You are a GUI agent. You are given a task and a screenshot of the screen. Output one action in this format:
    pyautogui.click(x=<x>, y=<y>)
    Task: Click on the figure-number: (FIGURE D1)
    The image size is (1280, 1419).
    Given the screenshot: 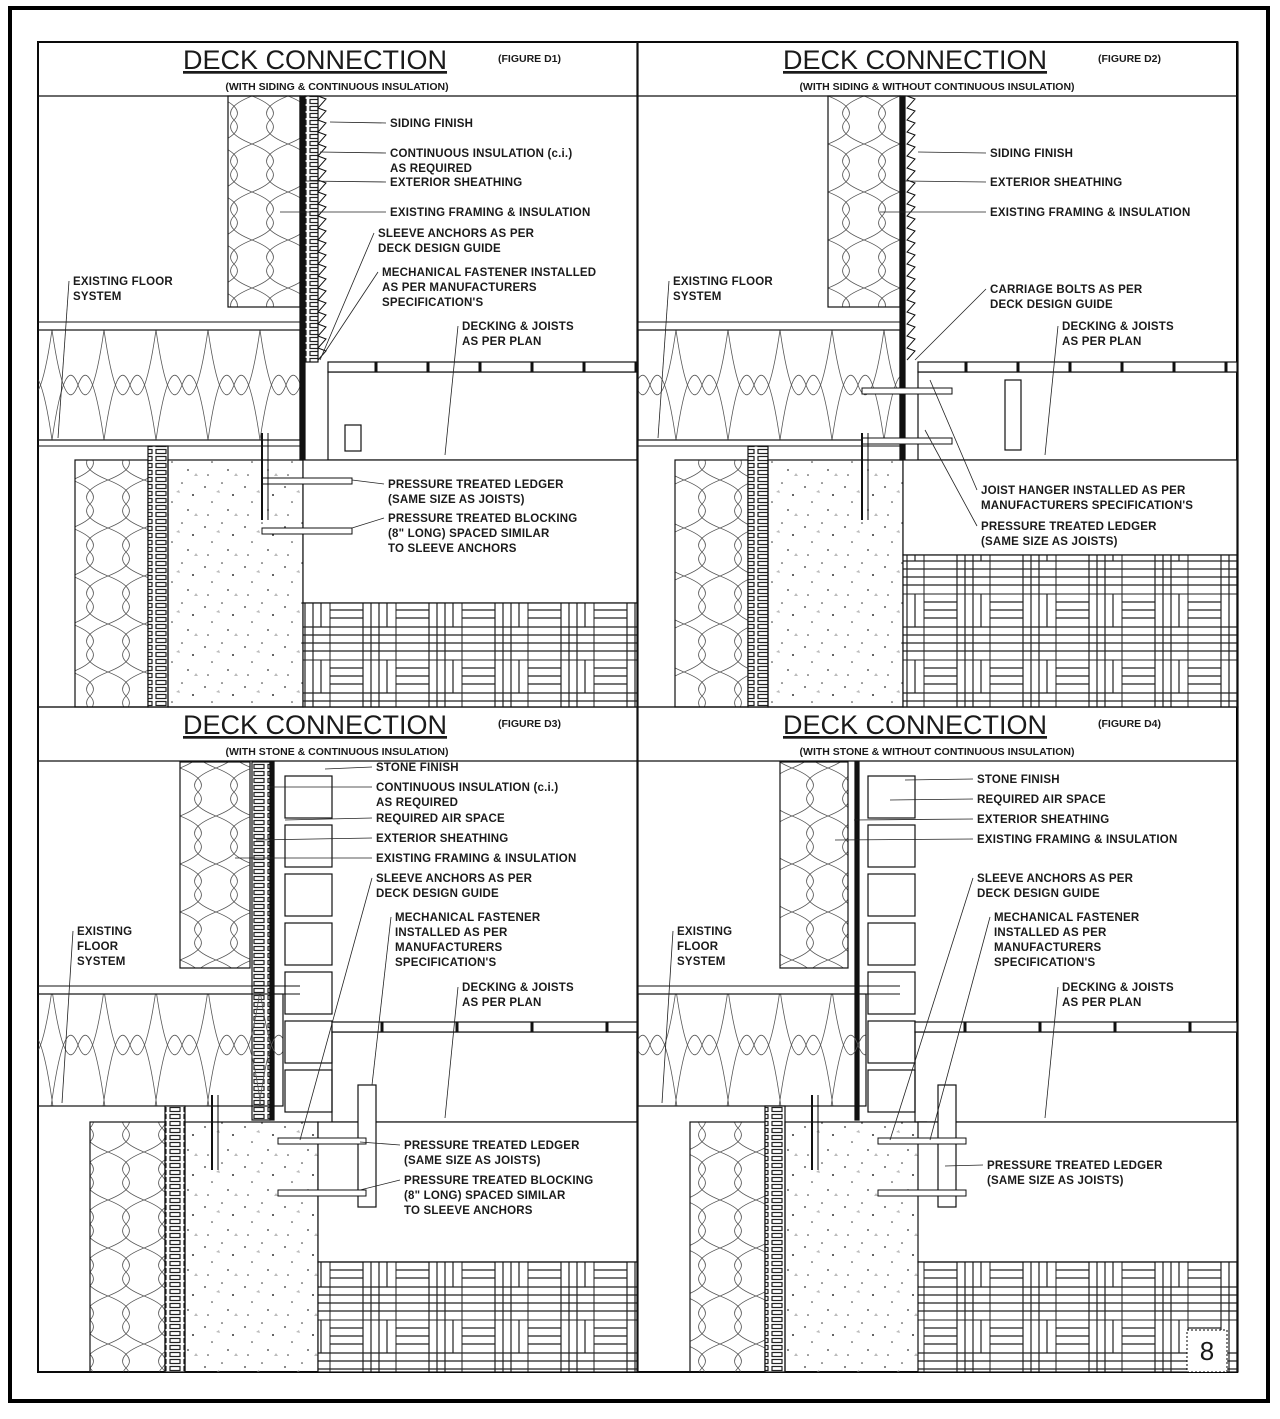 What is the action you would take?
    pyautogui.click(x=529, y=59)
    